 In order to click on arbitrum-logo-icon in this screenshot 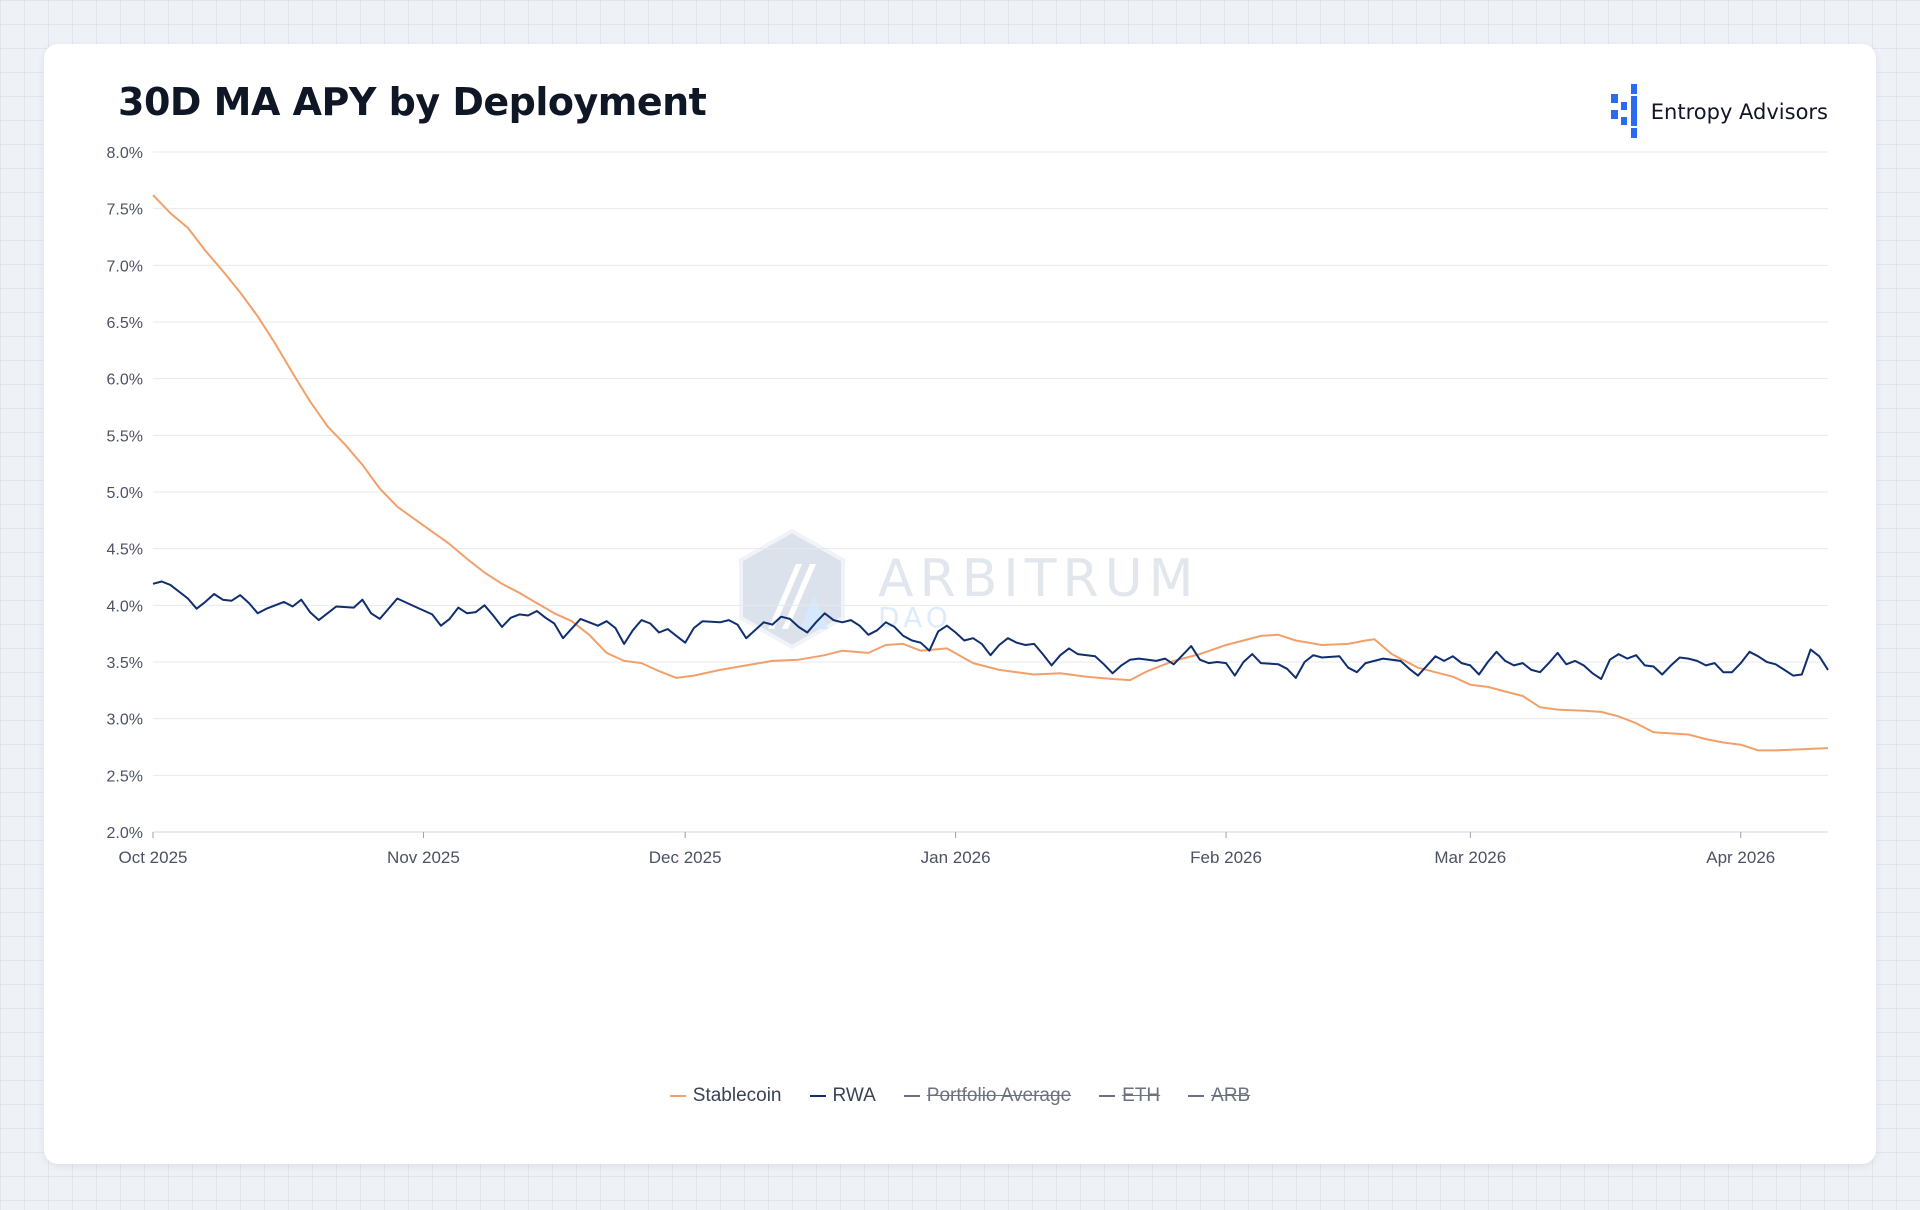, I will do `click(792, 589)`.